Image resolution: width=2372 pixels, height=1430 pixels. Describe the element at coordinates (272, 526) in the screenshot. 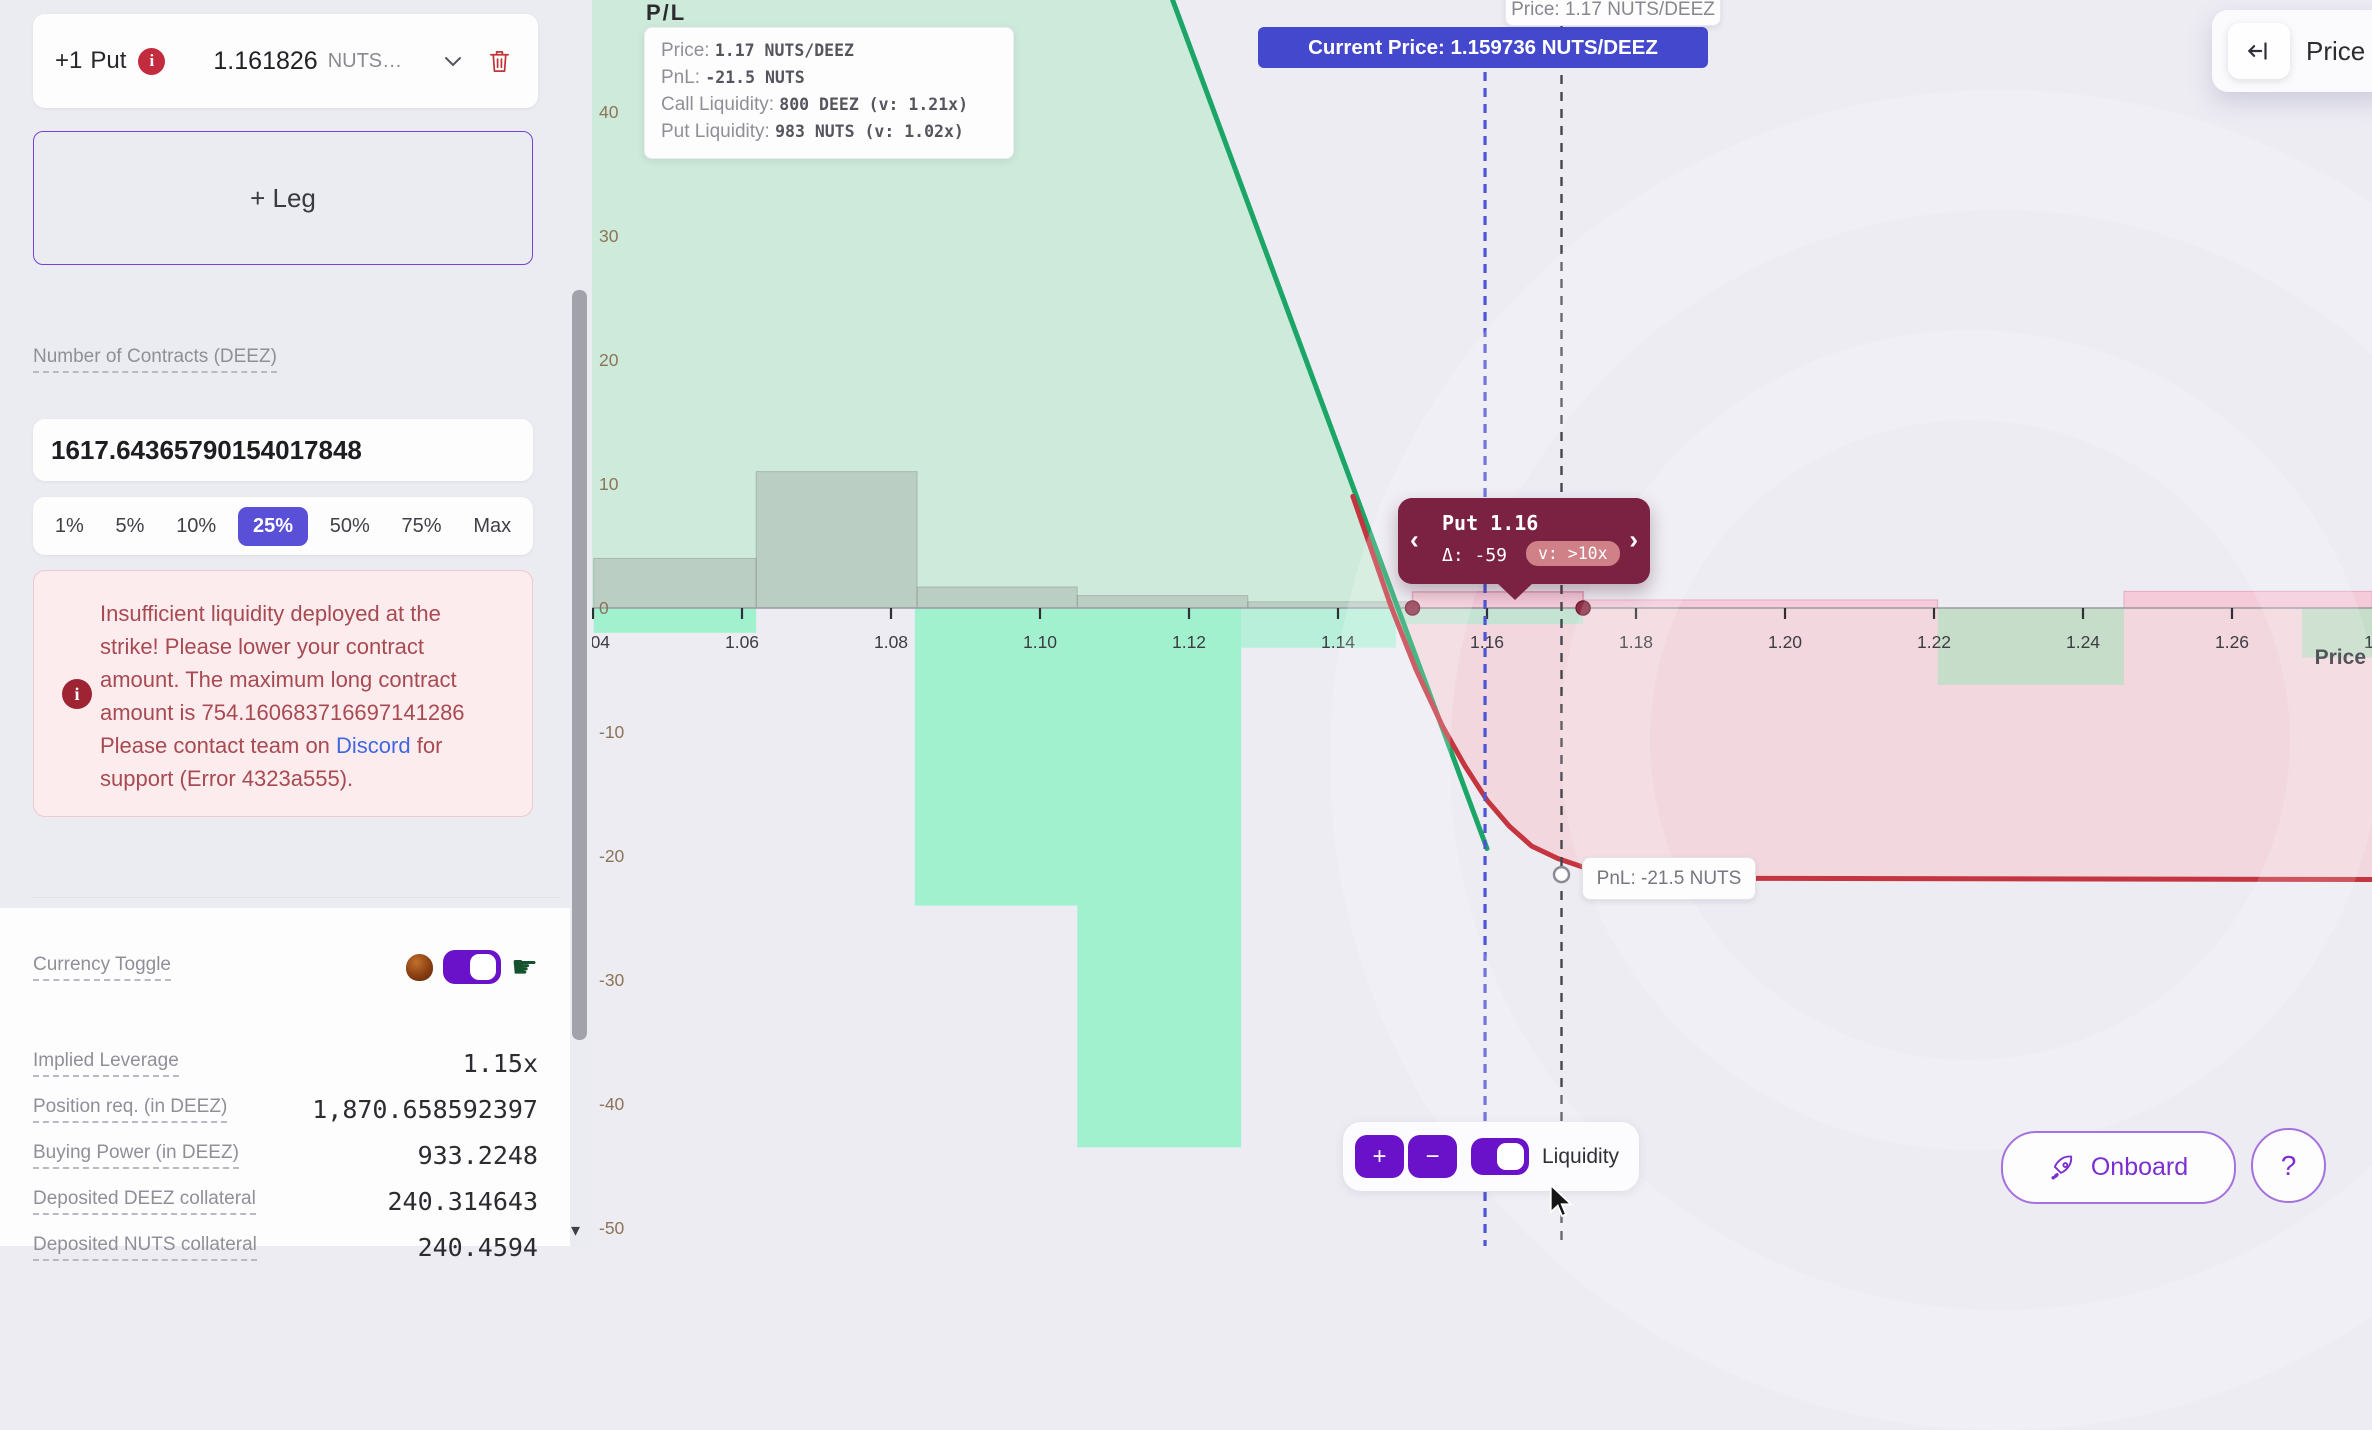

I see `percent-option-25-selected: 25%` at that location.